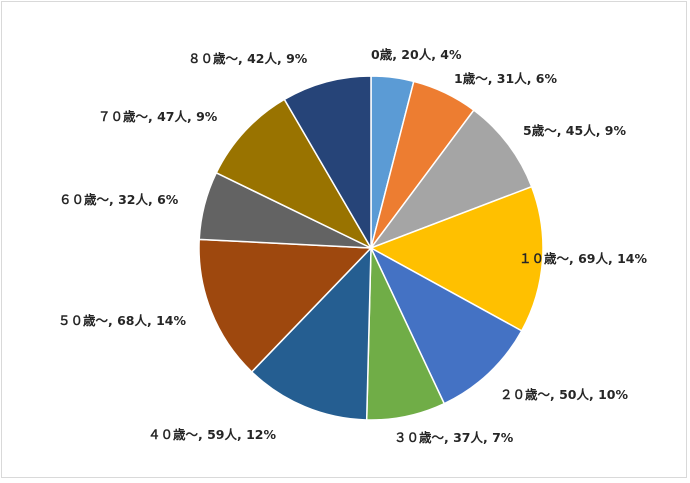  I want to click on slice-data-label: ６０歳～, 32人, 6%, so click(119, 199).